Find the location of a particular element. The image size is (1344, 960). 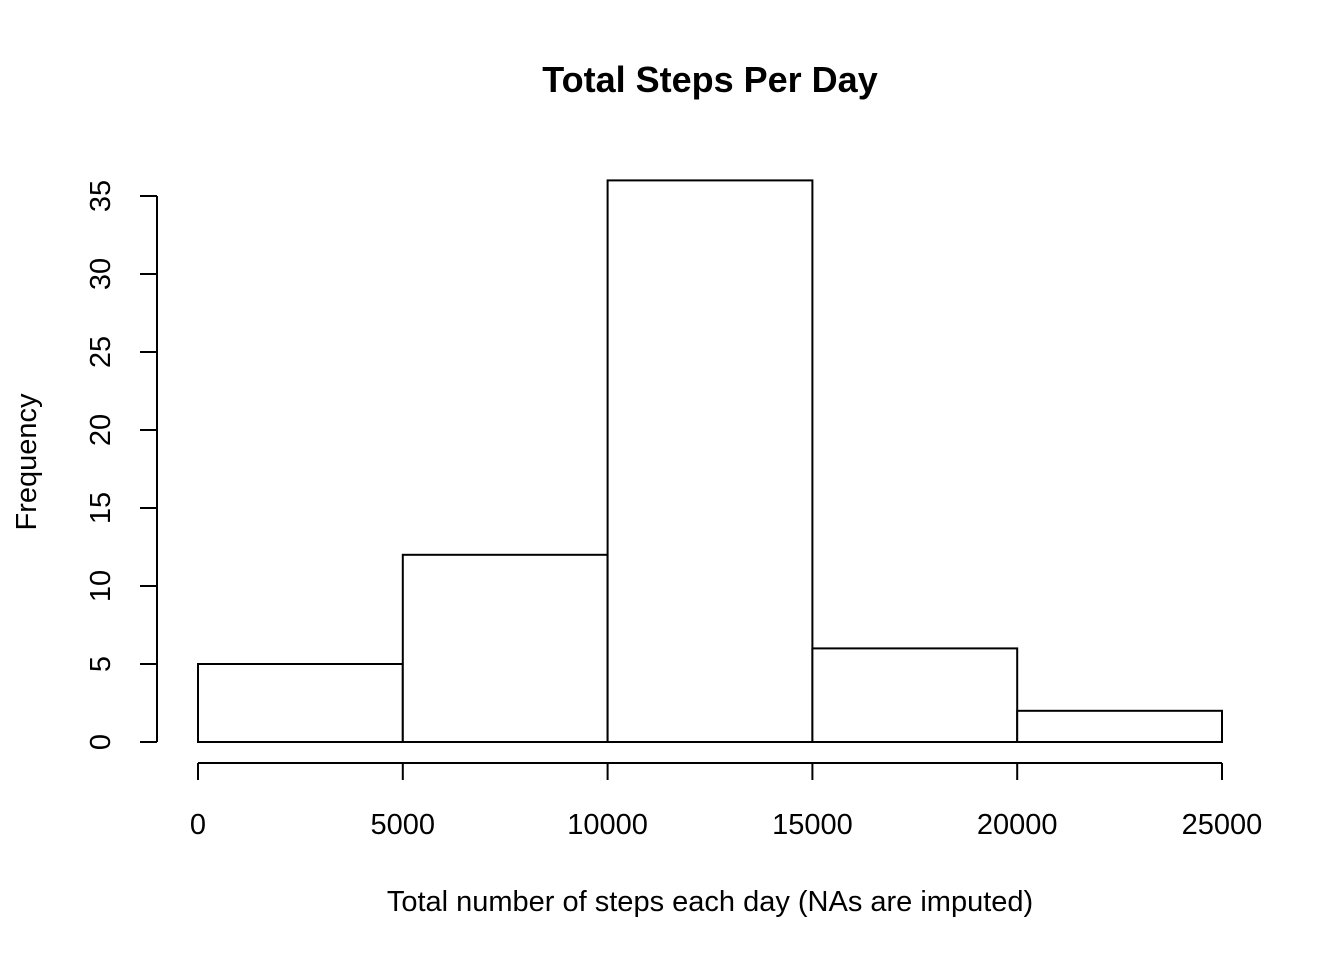

y-axis-label: Frequency is located at coordinates (27, 462).